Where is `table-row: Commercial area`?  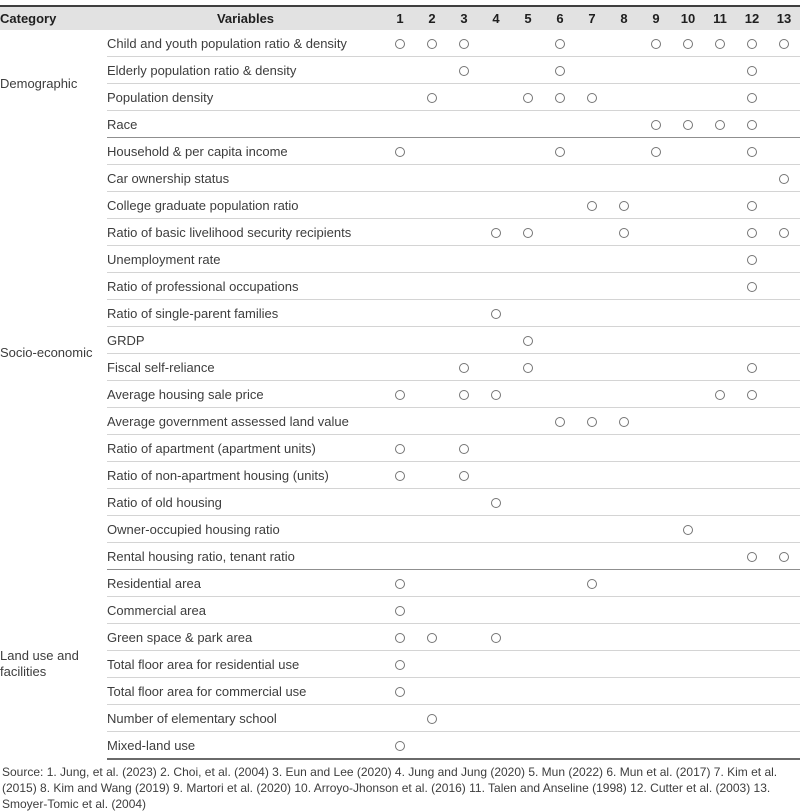
table-row: Commercial area is located at coordinates (400, 610).